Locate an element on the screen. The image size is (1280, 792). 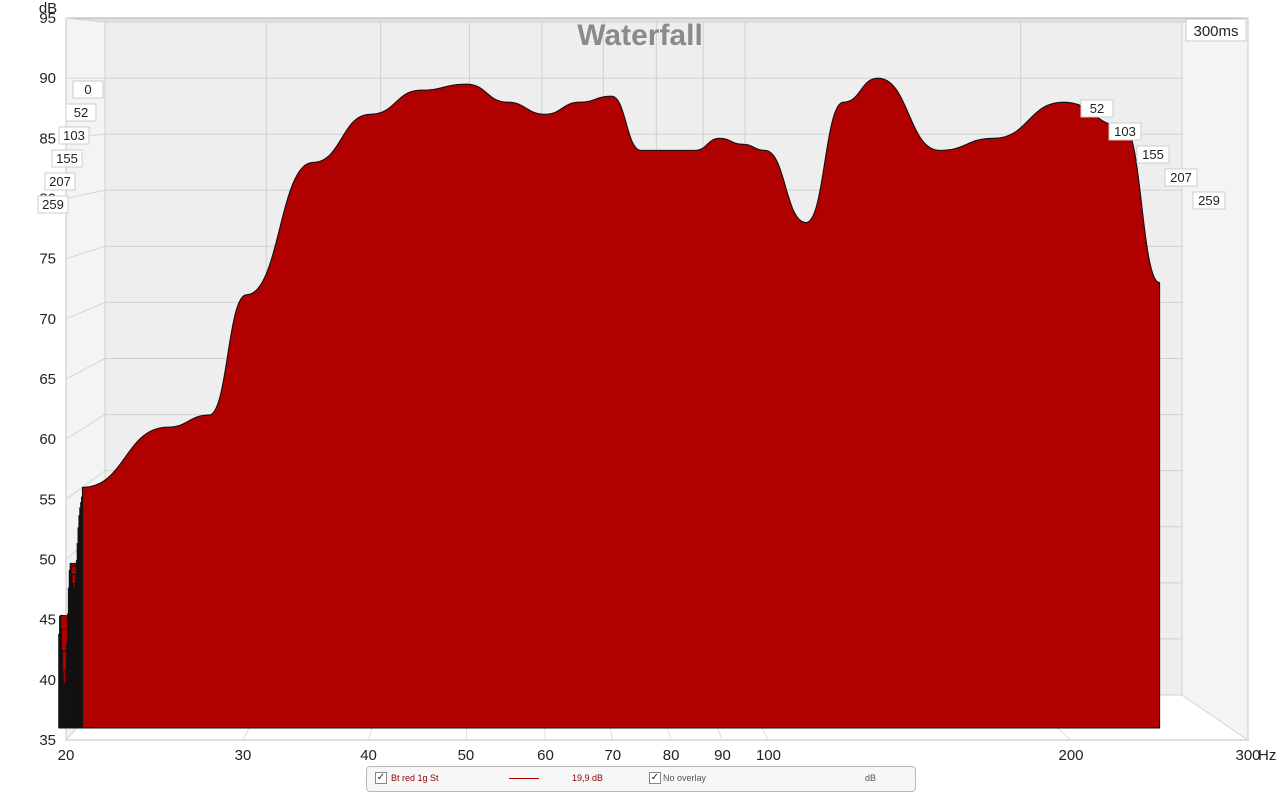
overlay-checkbox: ✓ is located at coordinates (655, 778).